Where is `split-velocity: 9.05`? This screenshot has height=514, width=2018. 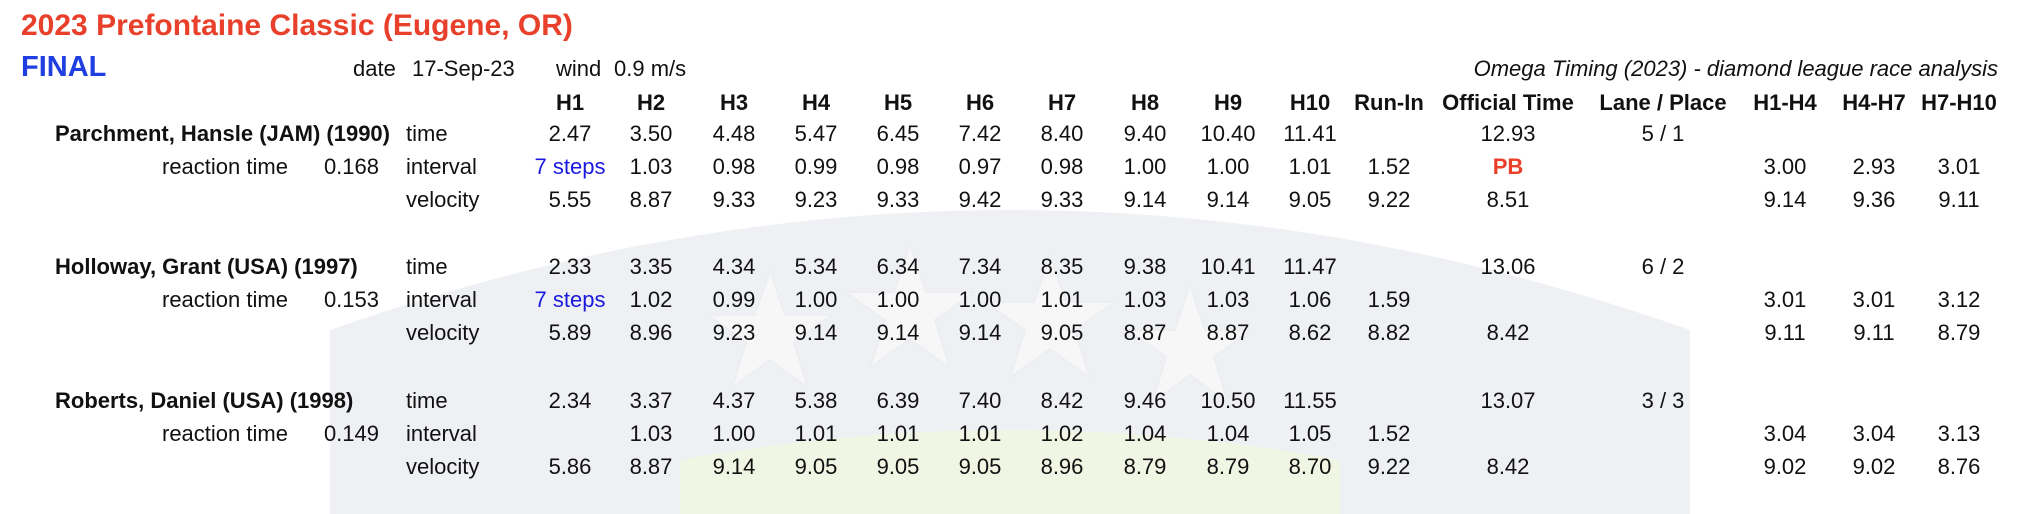 split-velocity: 9.05 is located at coordinates (1310, 199).